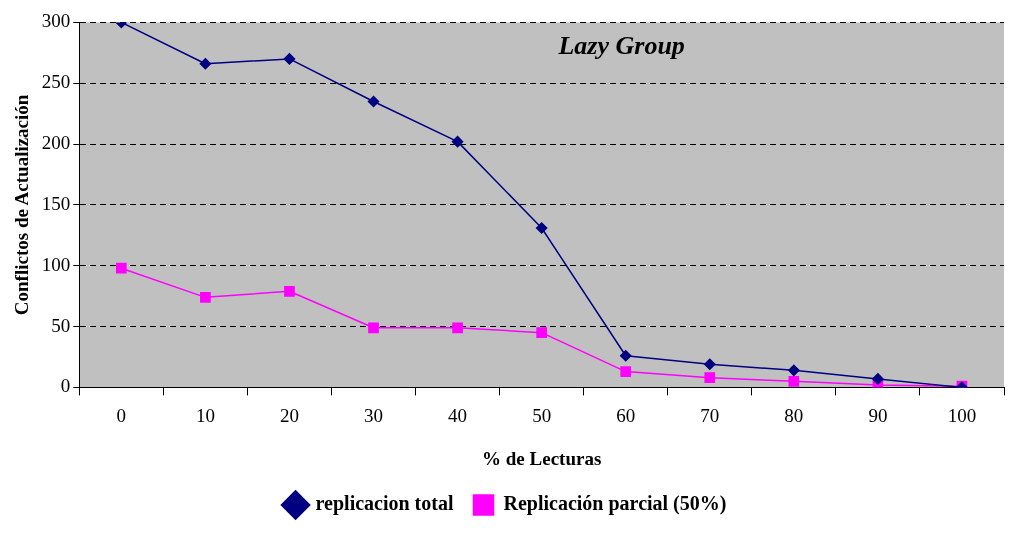 The width and height of the screenshot is (1022, 533). What do you see at coordinates (289, 415) in the screenshot?
I see `x-tick-label: 20` at bounding box center [289, 415].